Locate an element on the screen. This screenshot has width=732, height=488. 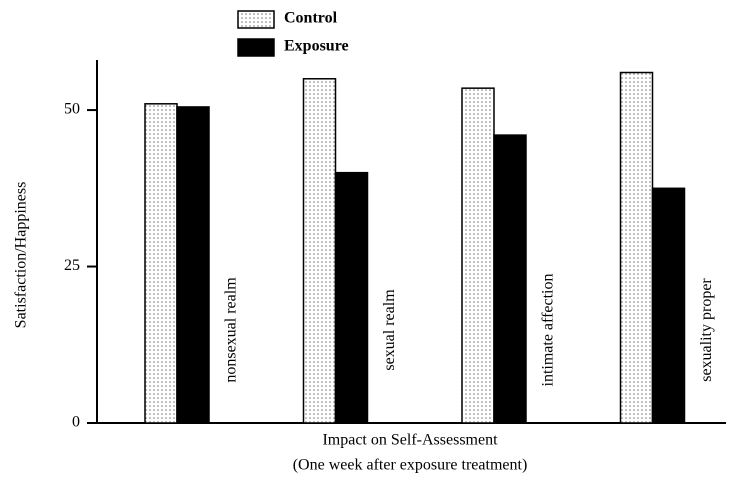
legend-label: Exposure is located at coordinates (316, 46).